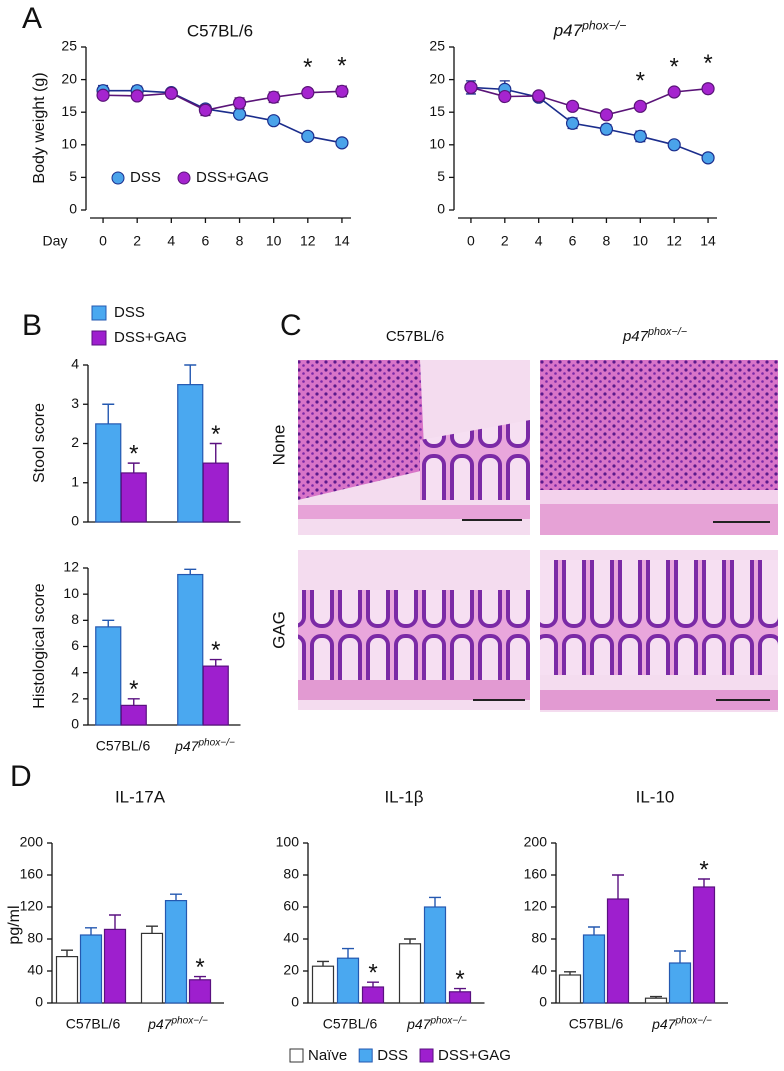  I want to click on x-tick-label: 0, so click(471, 241).